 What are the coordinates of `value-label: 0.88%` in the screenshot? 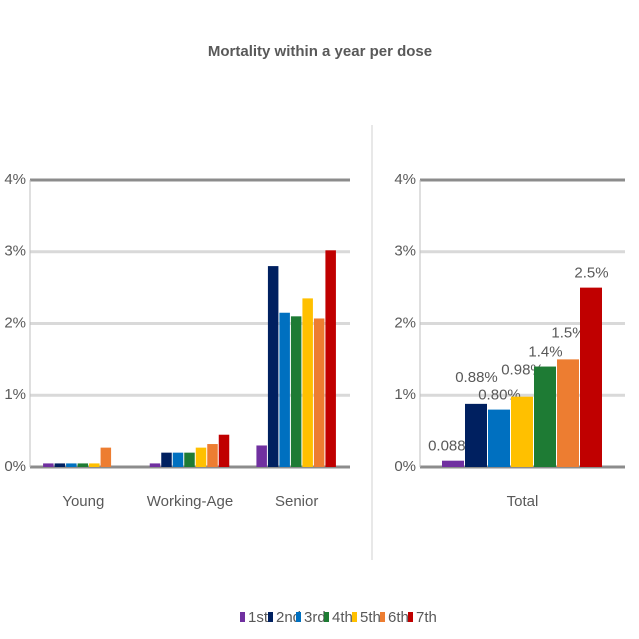 It's located at (476, 377).